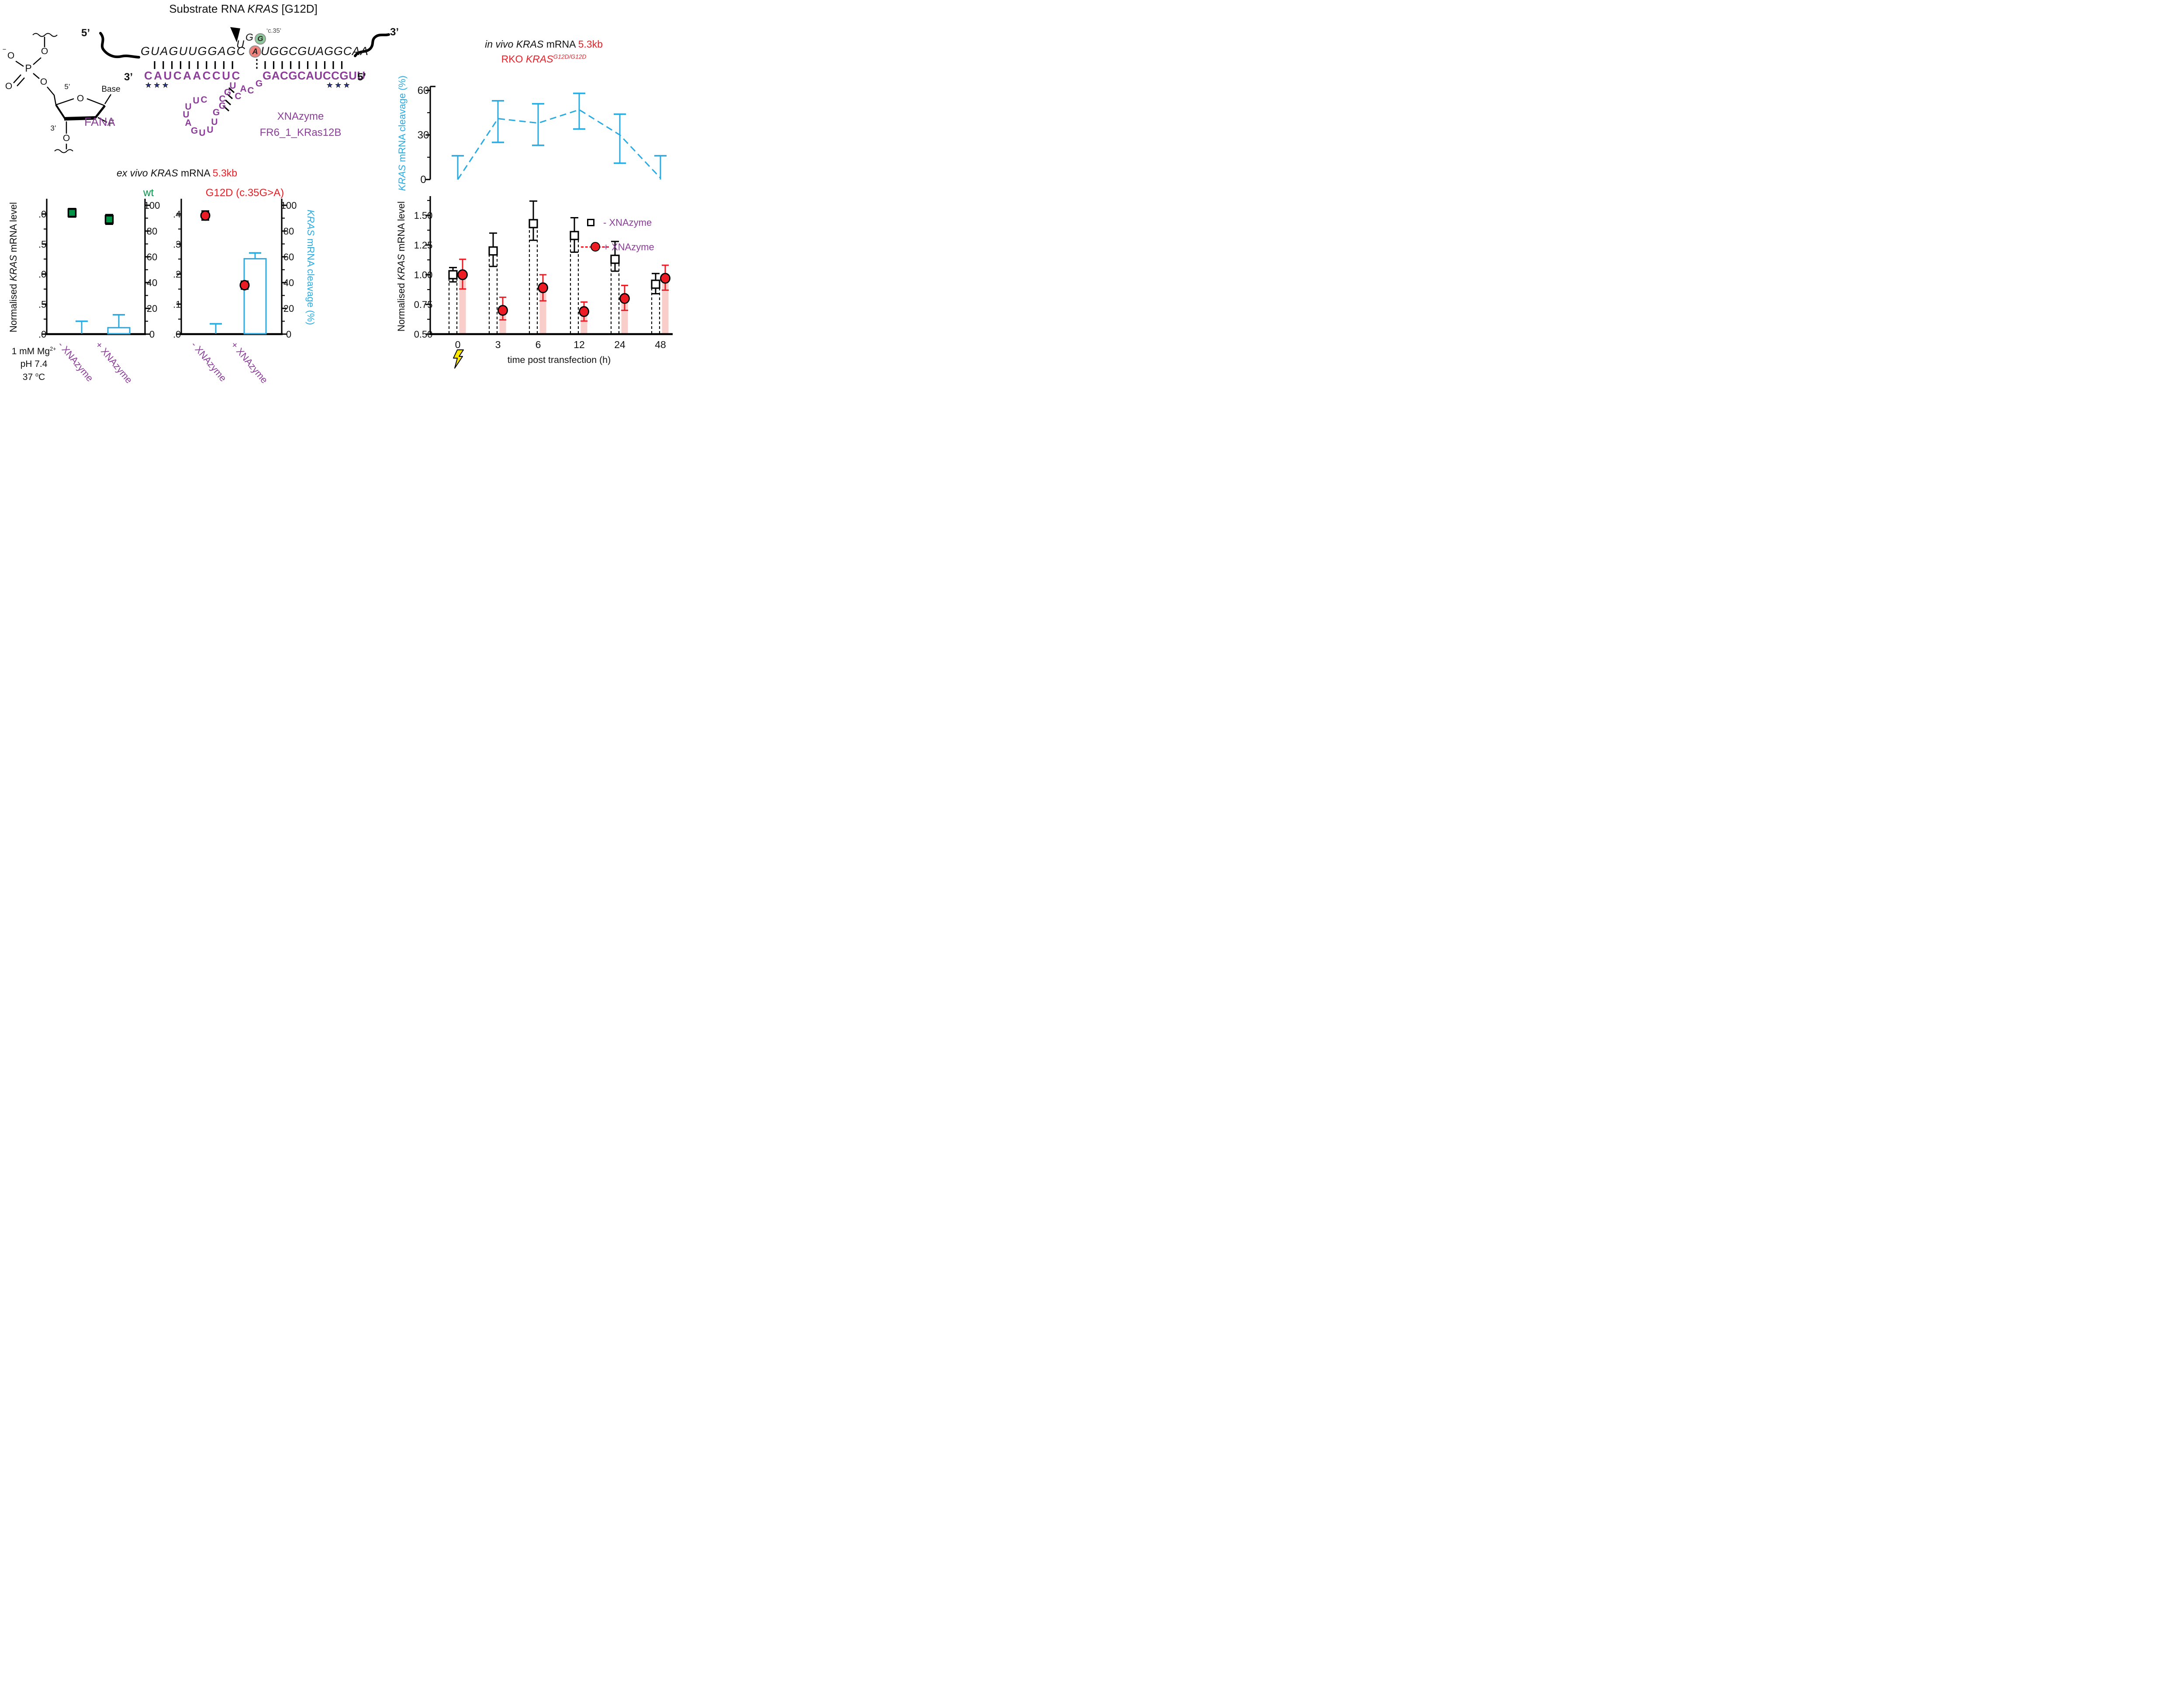  Describe the element at coordinates (177, 244) in the screenshot. I see `svg-text: 0.3` at that location.